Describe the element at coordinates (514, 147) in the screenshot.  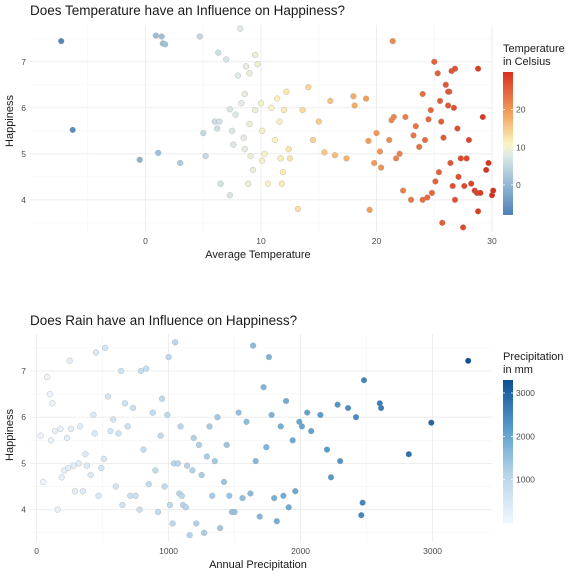
I see `legend-ticks: 0 10 20` at that location.